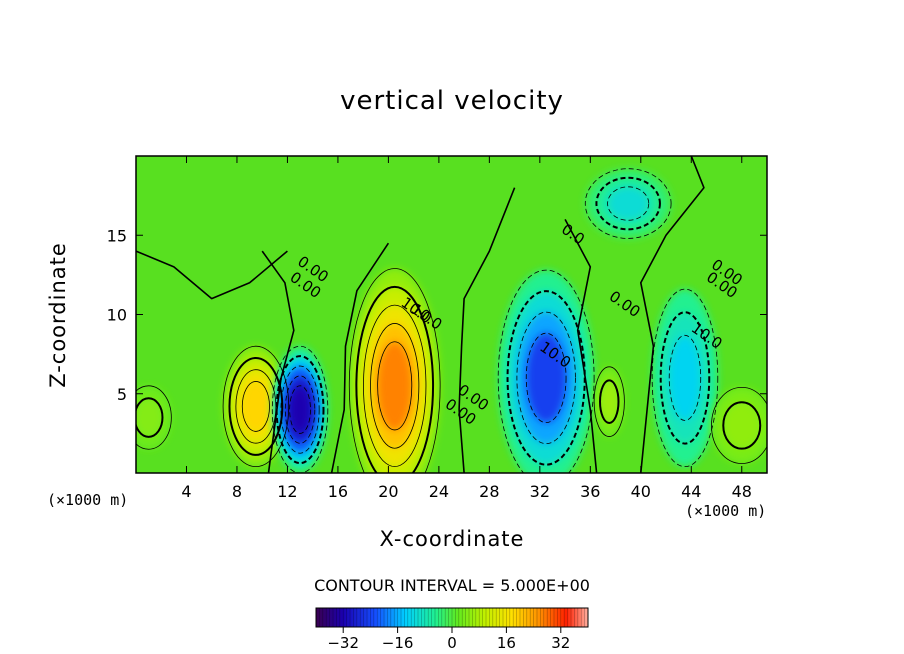  What do you see at coordinates (726, 511) in the screenshot?
I see `x-unit-label-right: (×1000 m)` at bounding box center [726, 511].